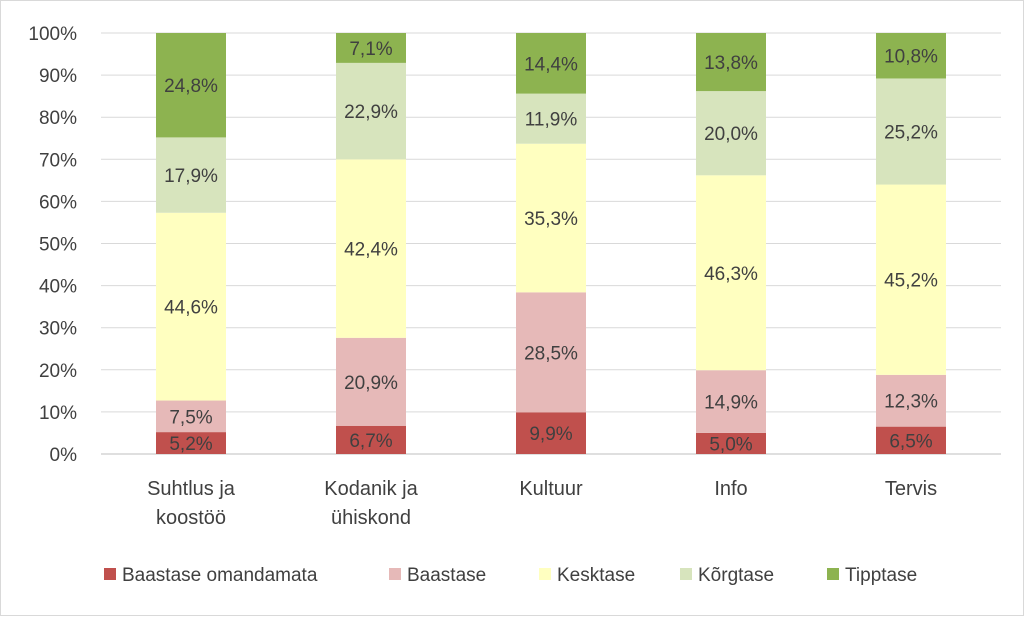 The width and height of the screenshot is (1024, 620). What do you see at coordinates (551, 489) in the screenshot?
I see `x-category-label: Kultuur` at bounding box center [551, 489].